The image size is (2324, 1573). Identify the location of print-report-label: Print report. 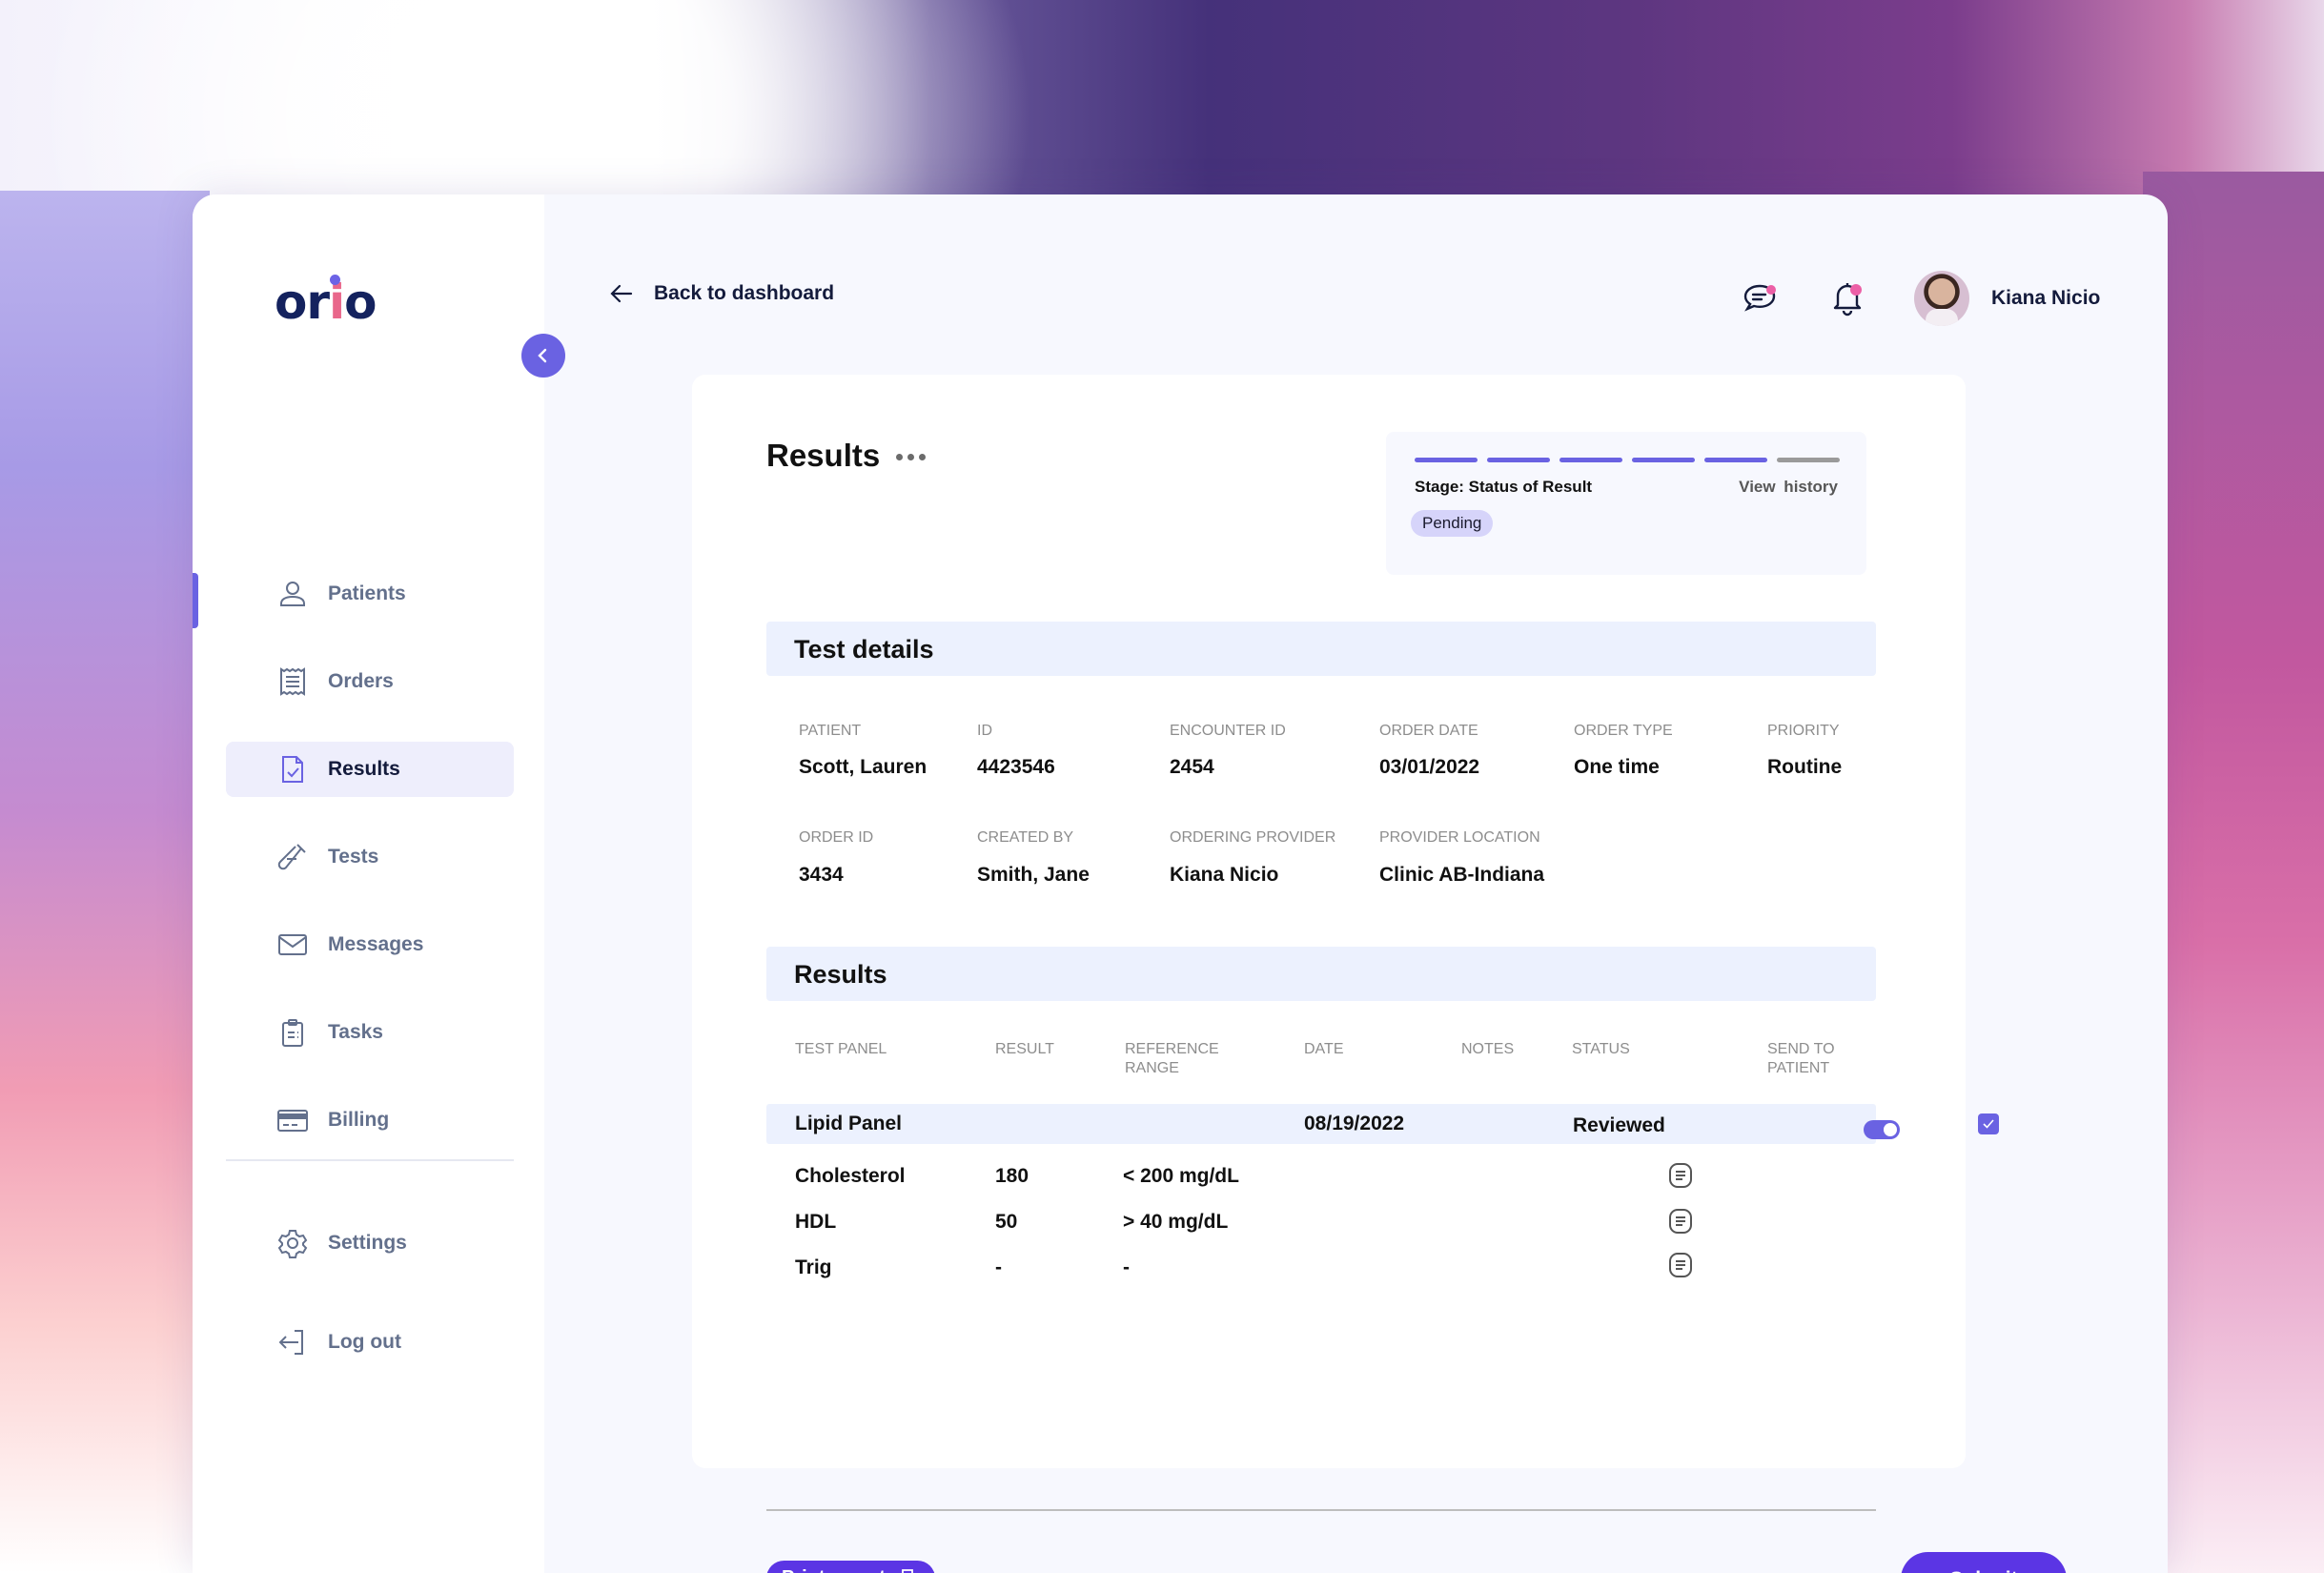
(834, 1570).